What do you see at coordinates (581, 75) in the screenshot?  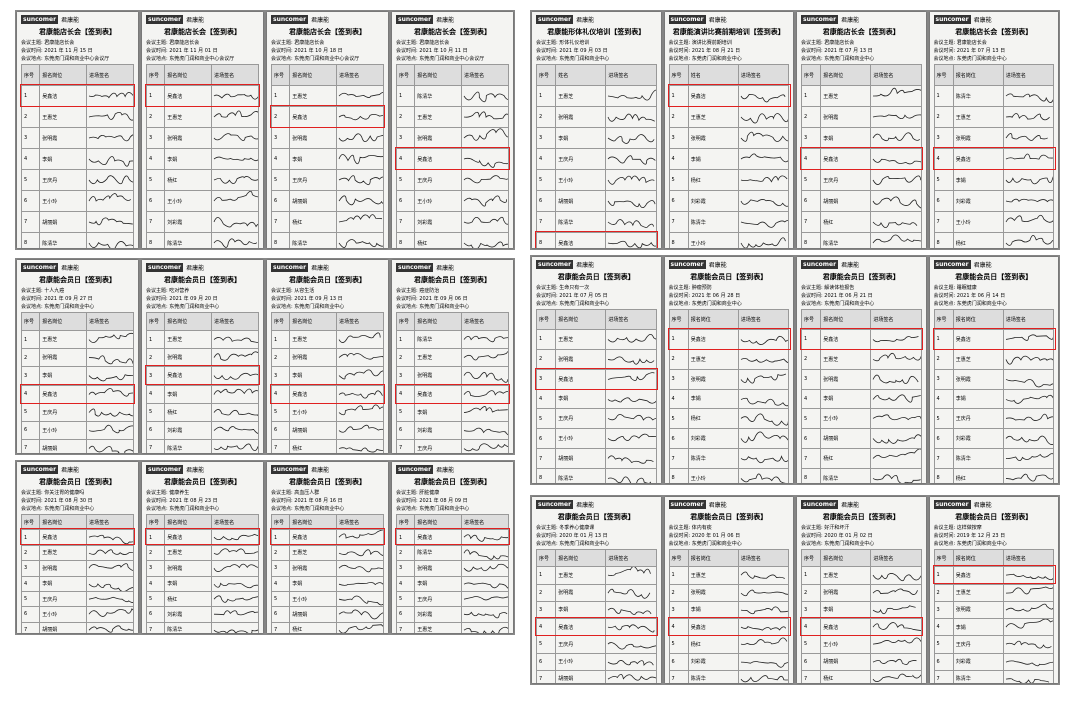 I see `header-cell: 姓名` at bounding box center [581, 75].